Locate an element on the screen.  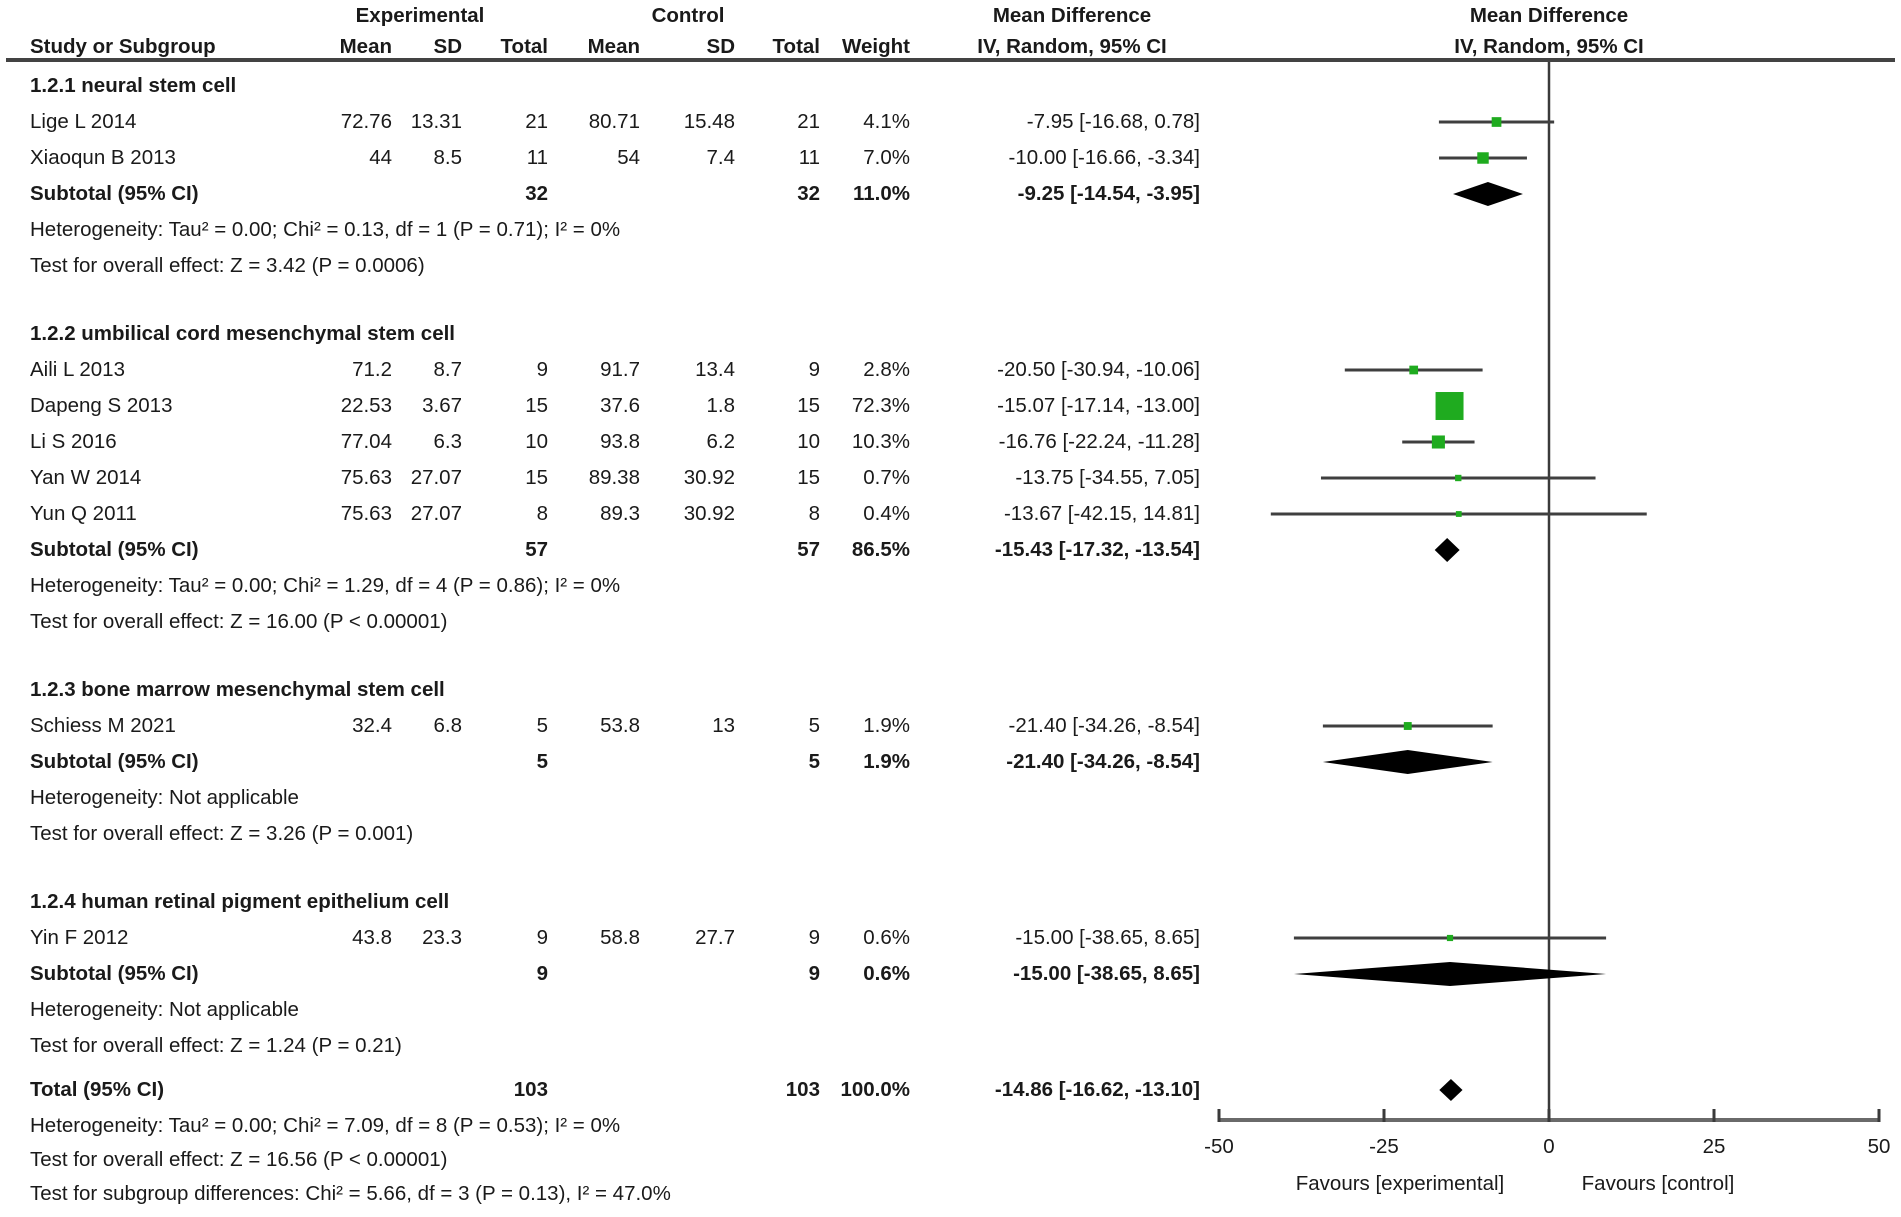
subgroup-label: 1.2.3 bone marrow mesenchymal stem cell is located at coordinates (237, 689).